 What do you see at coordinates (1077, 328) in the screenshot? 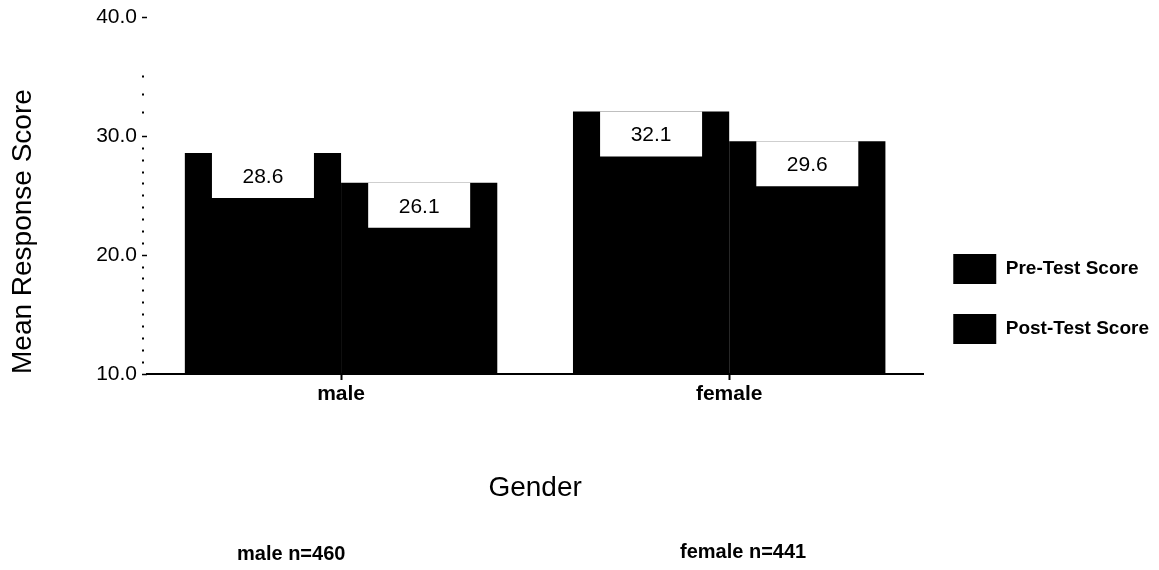
I see `legend-label: Post-Test Score` at bounding box center [1077, 328].